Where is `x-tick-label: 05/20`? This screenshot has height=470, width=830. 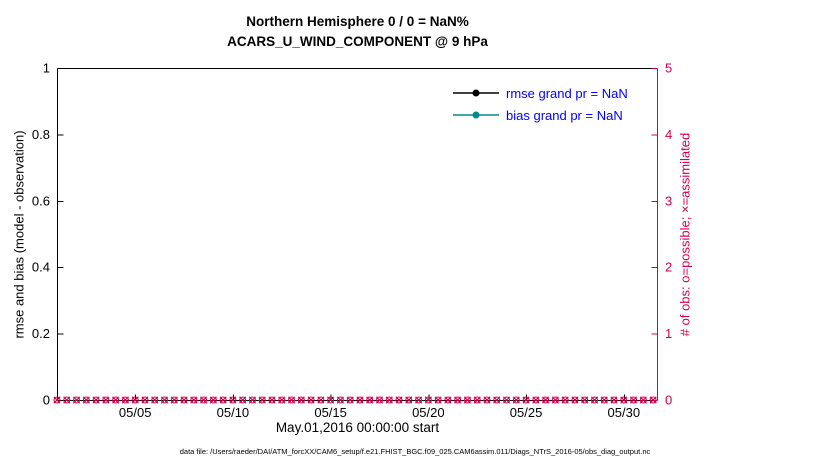
x-tick-label: 05/20 is located at coordinates (428, 412).